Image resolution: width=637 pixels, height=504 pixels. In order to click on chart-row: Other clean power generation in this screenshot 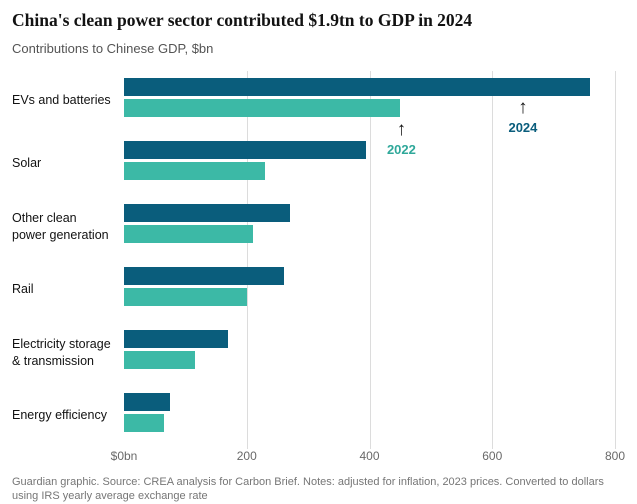, I will do `click(317, 228)`.